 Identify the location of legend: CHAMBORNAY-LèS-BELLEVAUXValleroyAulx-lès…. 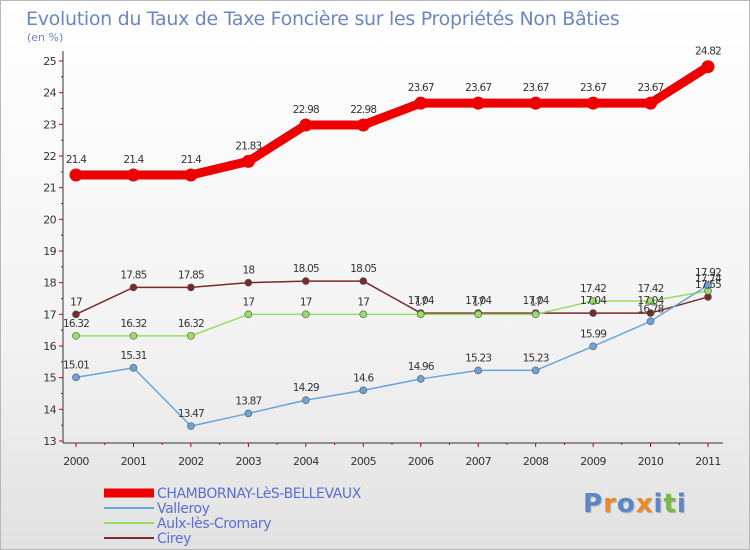
(233, 516).